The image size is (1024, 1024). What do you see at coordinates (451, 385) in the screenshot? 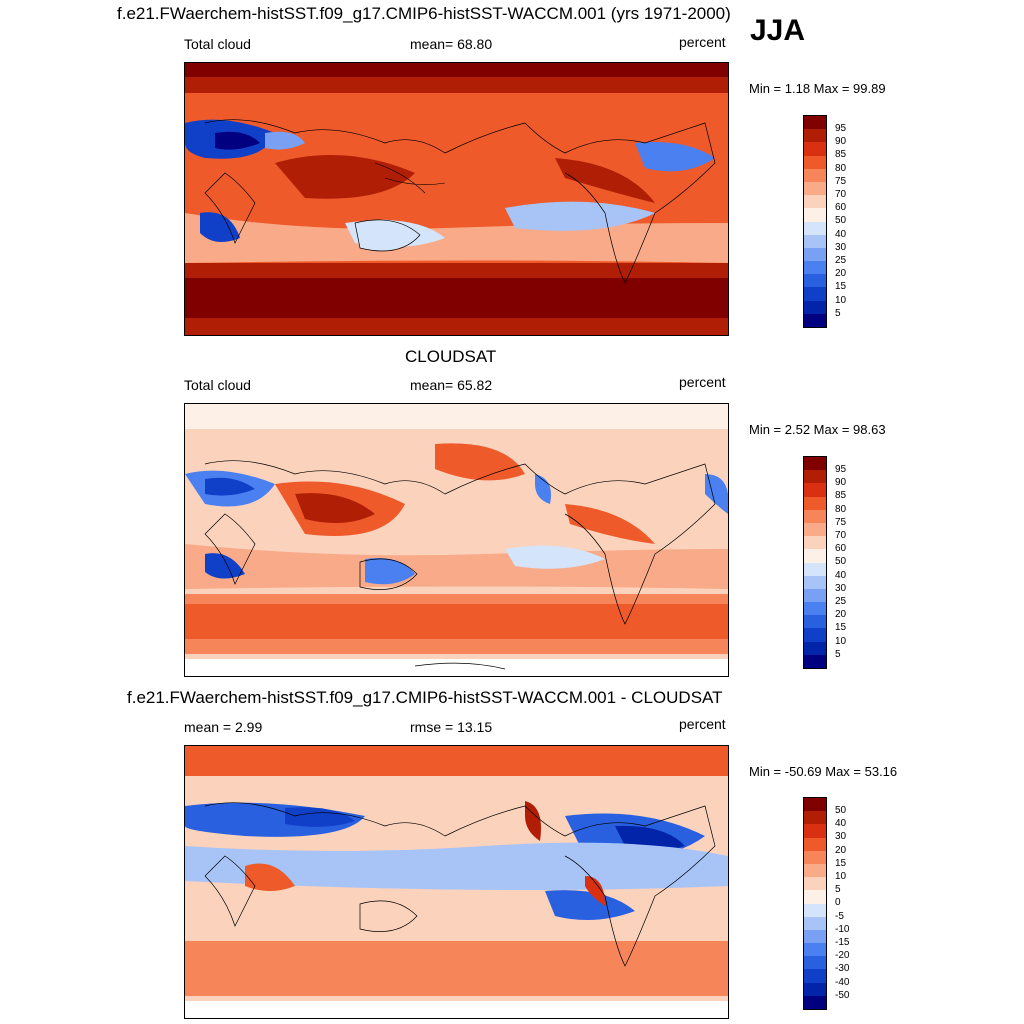
I see `obs-mean-label: mean= 65.82` at bounding box center [451, 385].